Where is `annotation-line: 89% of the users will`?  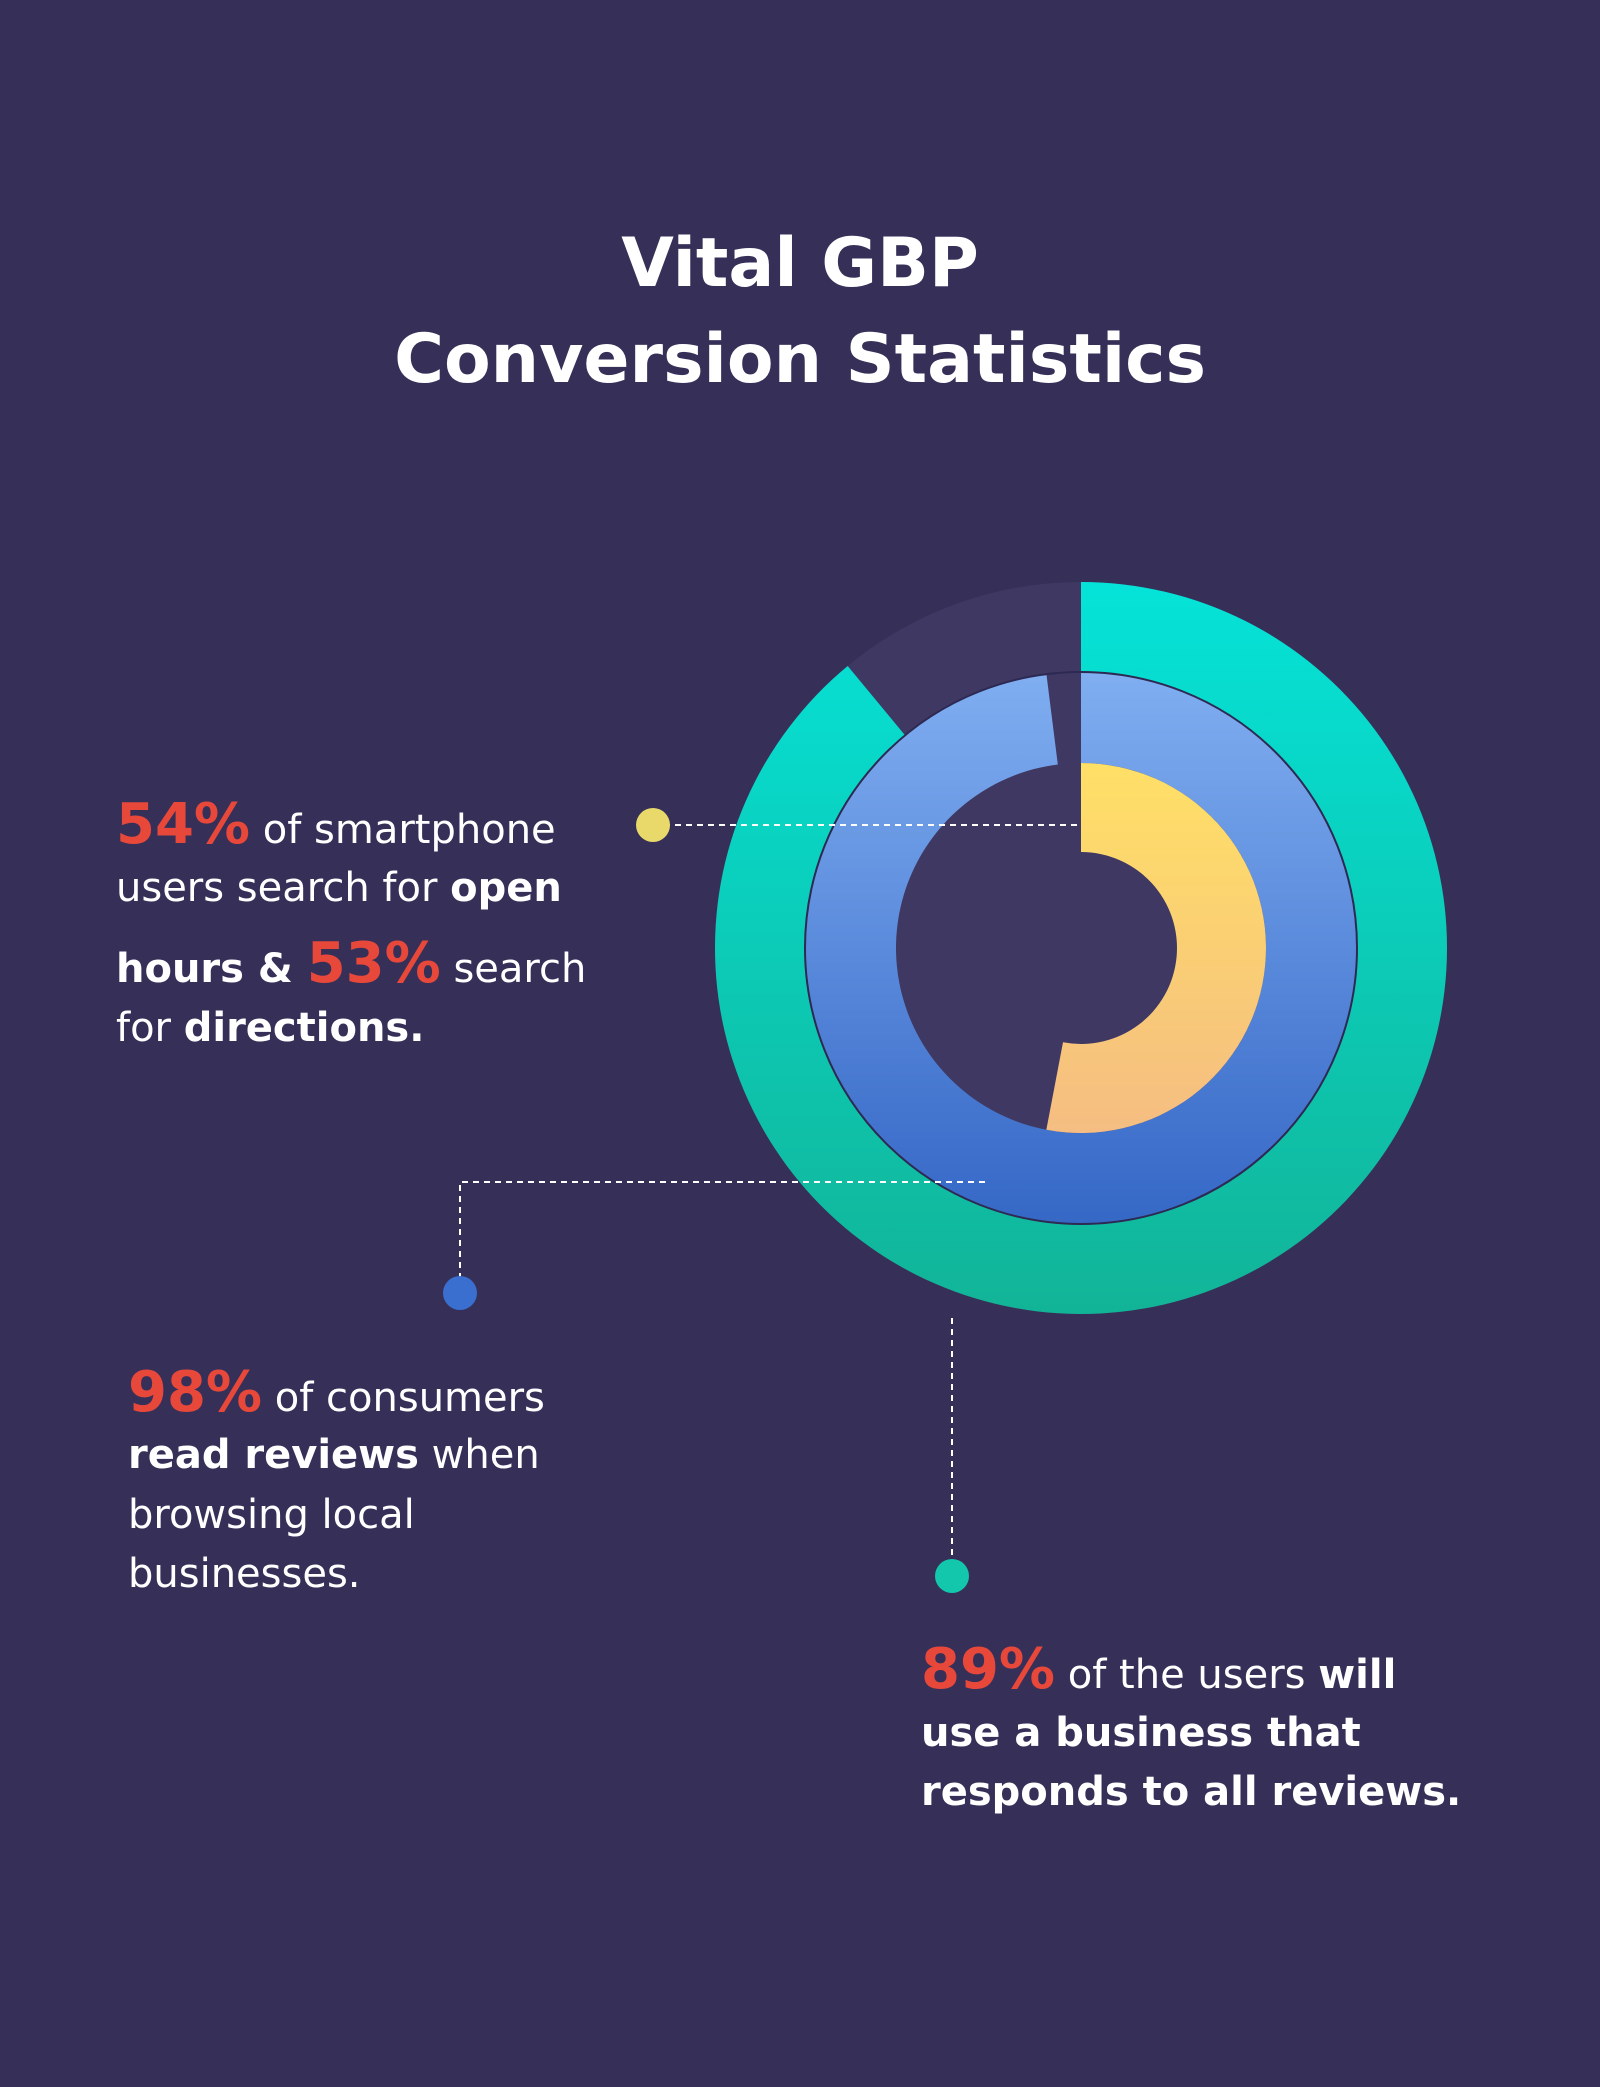 annotation-line: 89% of the users will is located at coordinates (1158, 1669).